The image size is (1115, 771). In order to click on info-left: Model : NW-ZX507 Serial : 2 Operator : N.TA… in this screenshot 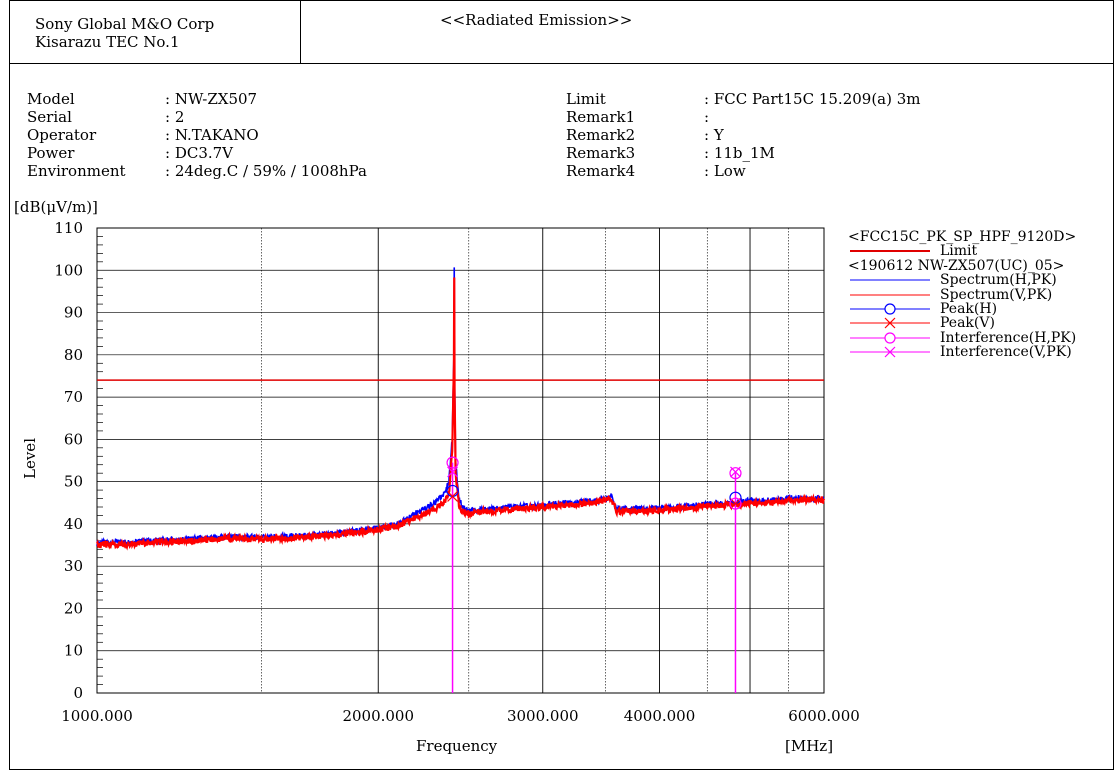, I will do `click(277, 140)`.